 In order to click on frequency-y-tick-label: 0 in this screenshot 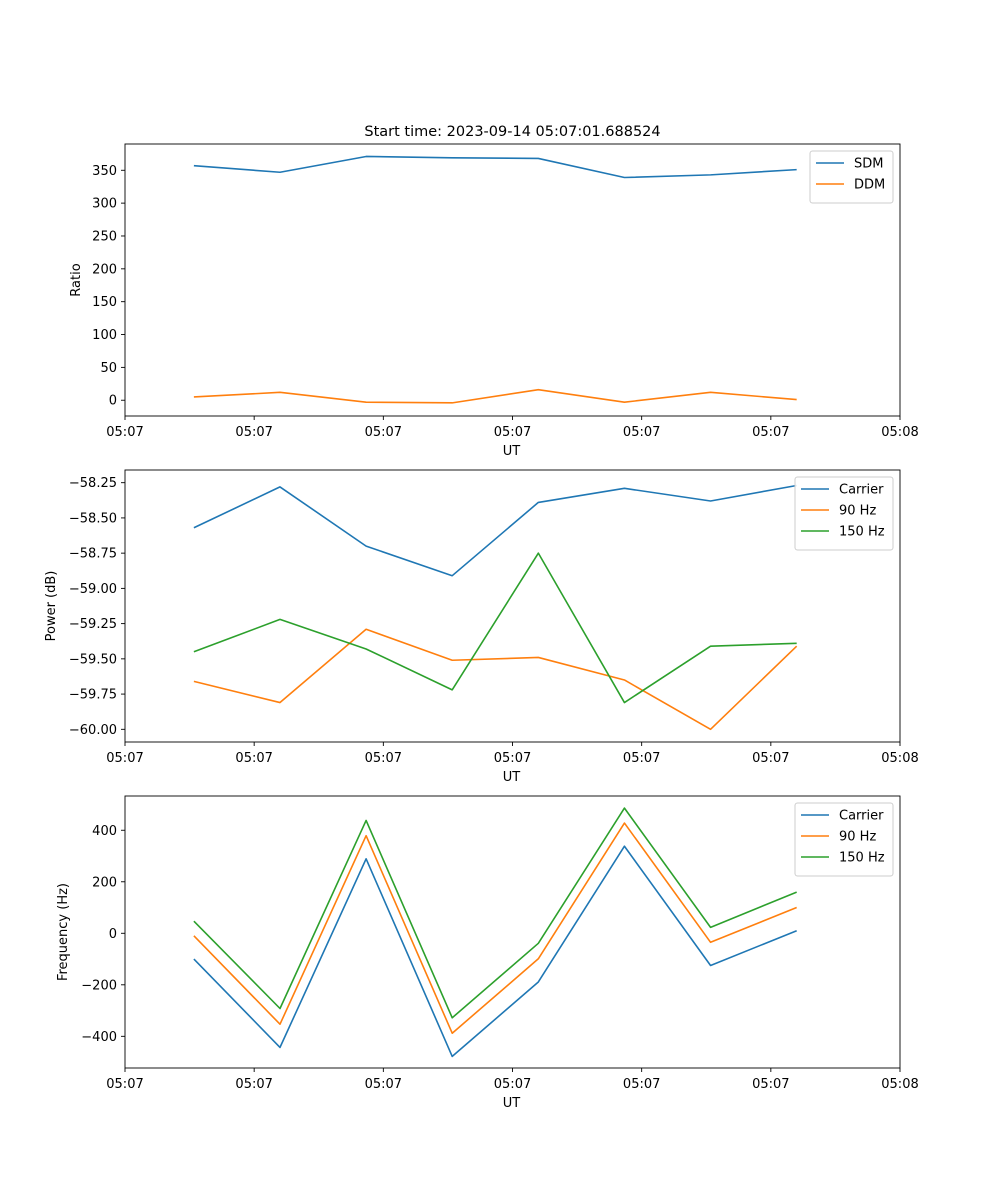, I will do `click(113, 934)`.